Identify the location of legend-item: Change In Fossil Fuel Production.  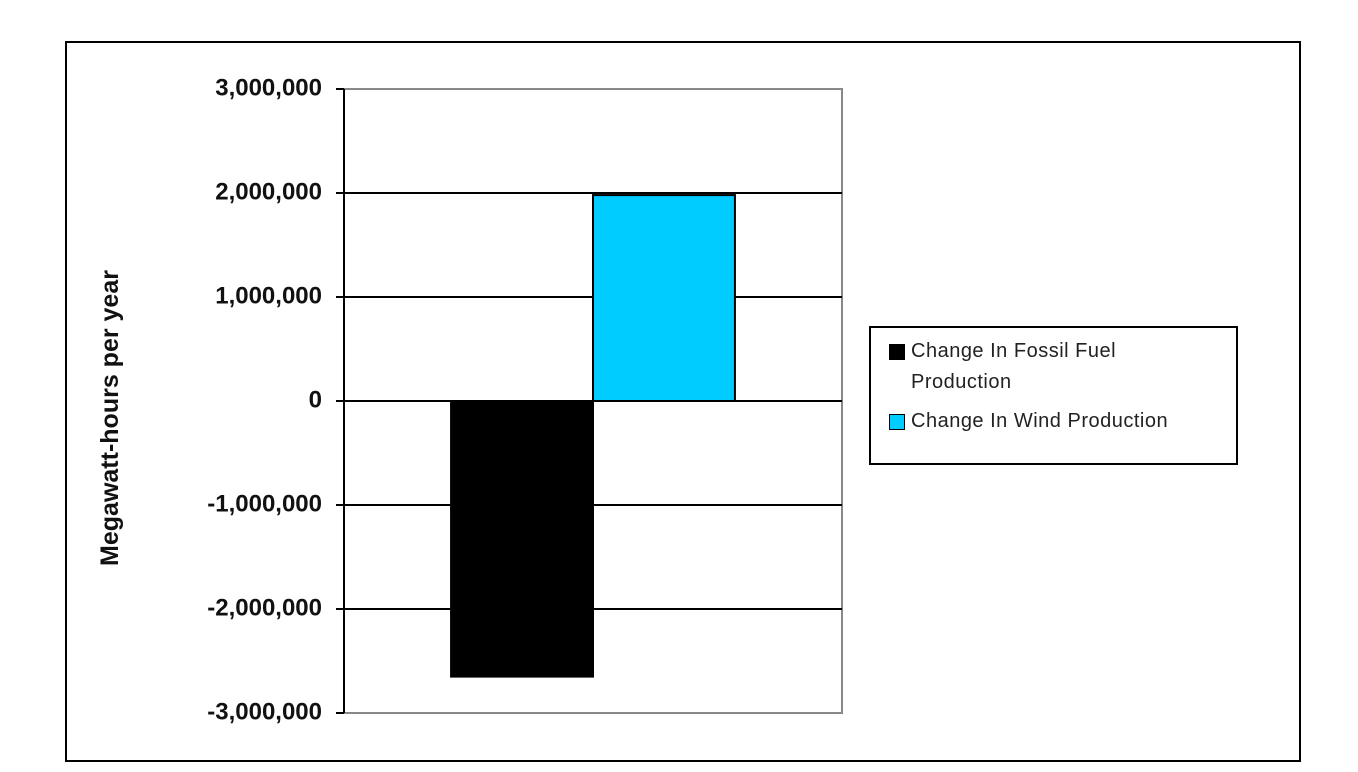
(1024, 367).